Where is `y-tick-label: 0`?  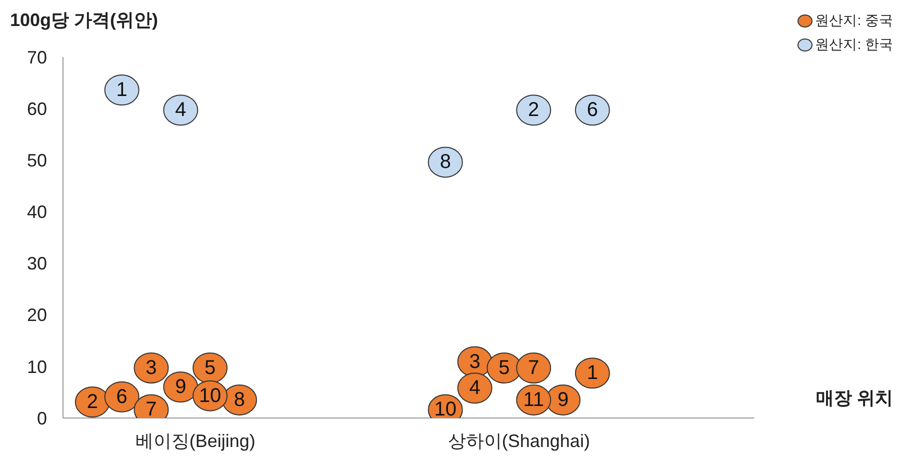
y-tick-label: 0 is located at coordinates (41, 418).